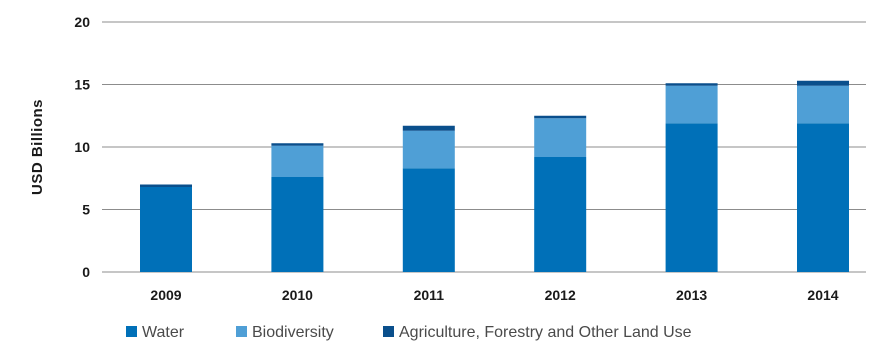 This screenshot has height=345, width=894. Describe the element at coordinates (82, 22) in the screenshot. I see `y-tick-label: 20` at that location.